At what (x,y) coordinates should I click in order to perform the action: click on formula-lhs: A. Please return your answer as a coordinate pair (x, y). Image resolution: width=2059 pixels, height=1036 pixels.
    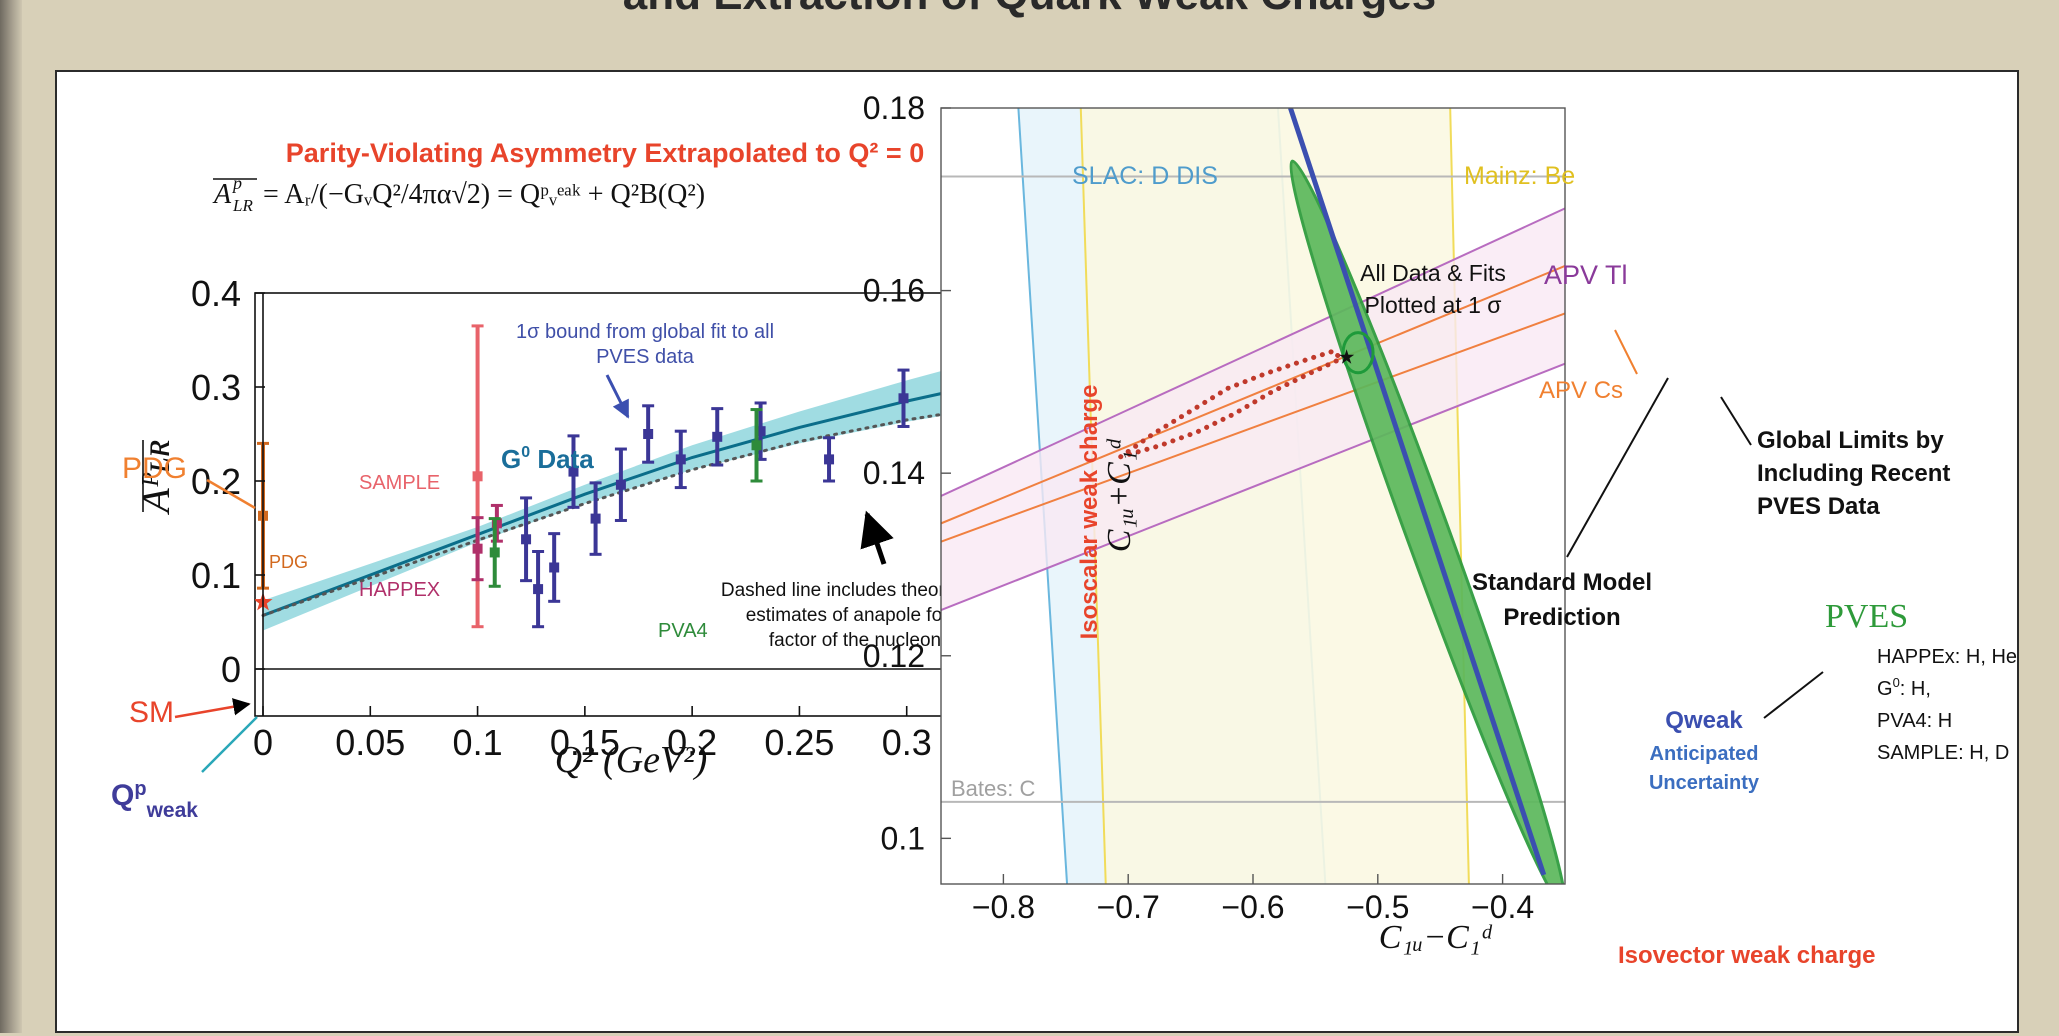
    Looking at the image, I should click on (222, 194).